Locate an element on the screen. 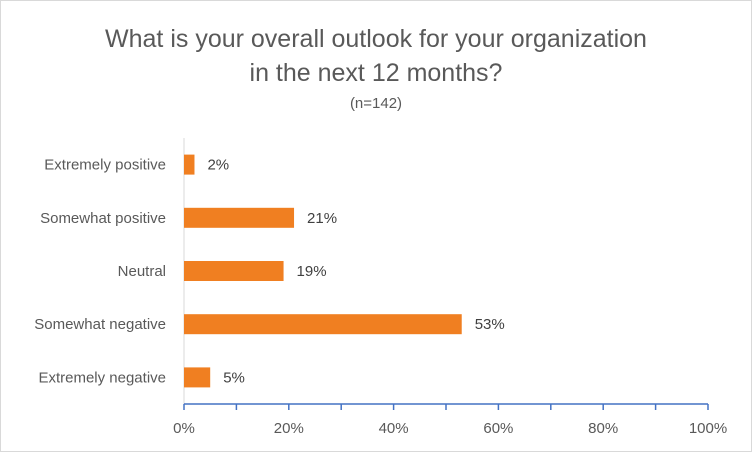 The image size is (752, 452). chart-title-line-2: in the next 12 months? is located at coordinates (376, 73).